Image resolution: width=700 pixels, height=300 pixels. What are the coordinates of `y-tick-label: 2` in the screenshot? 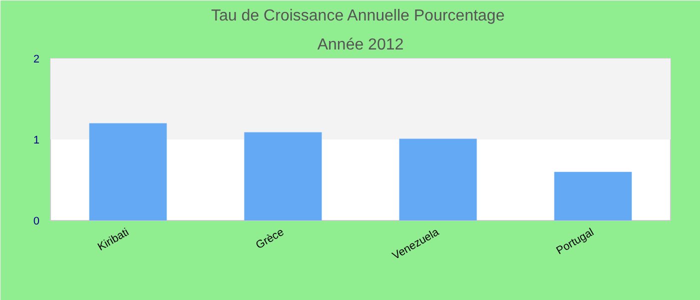 It's located at (36, 60).